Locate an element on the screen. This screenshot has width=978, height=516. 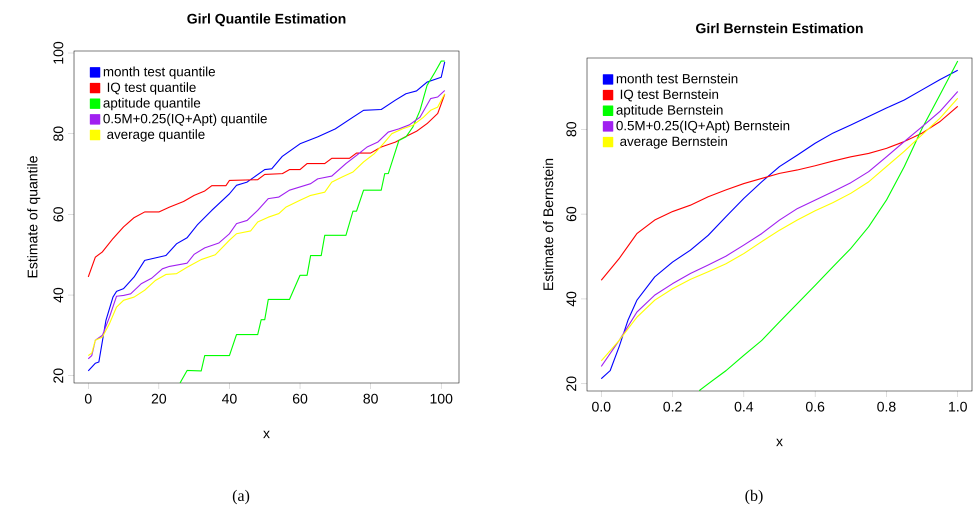
x-tick-label: 80 is located at coordinates (370, 399).